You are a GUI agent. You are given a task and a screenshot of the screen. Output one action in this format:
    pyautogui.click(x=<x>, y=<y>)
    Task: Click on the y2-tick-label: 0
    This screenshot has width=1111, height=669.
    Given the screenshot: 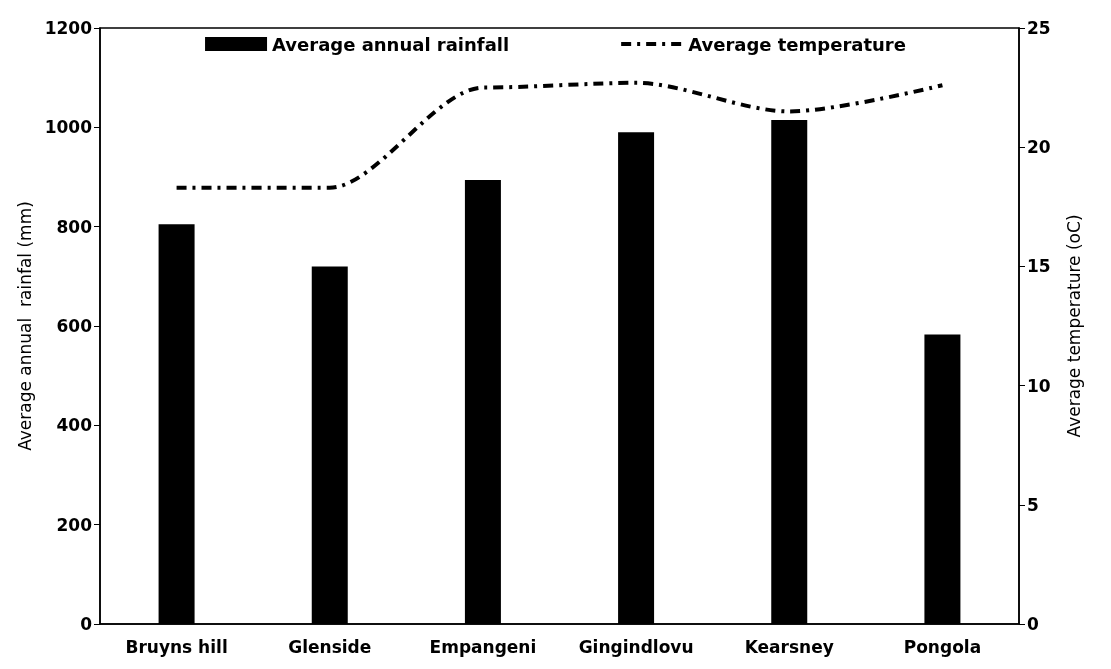 What is the action you would take?
    pyautogui.click(x=1033, y=624)
    